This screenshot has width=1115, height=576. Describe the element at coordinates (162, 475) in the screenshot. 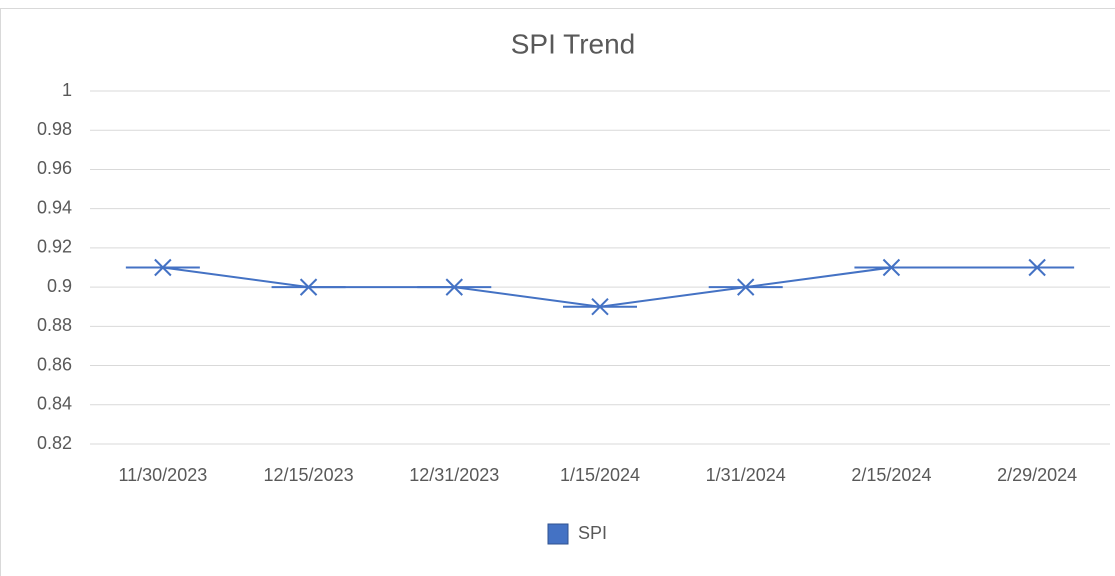

I see `x-tick-label: 11/30/2023` at that location.